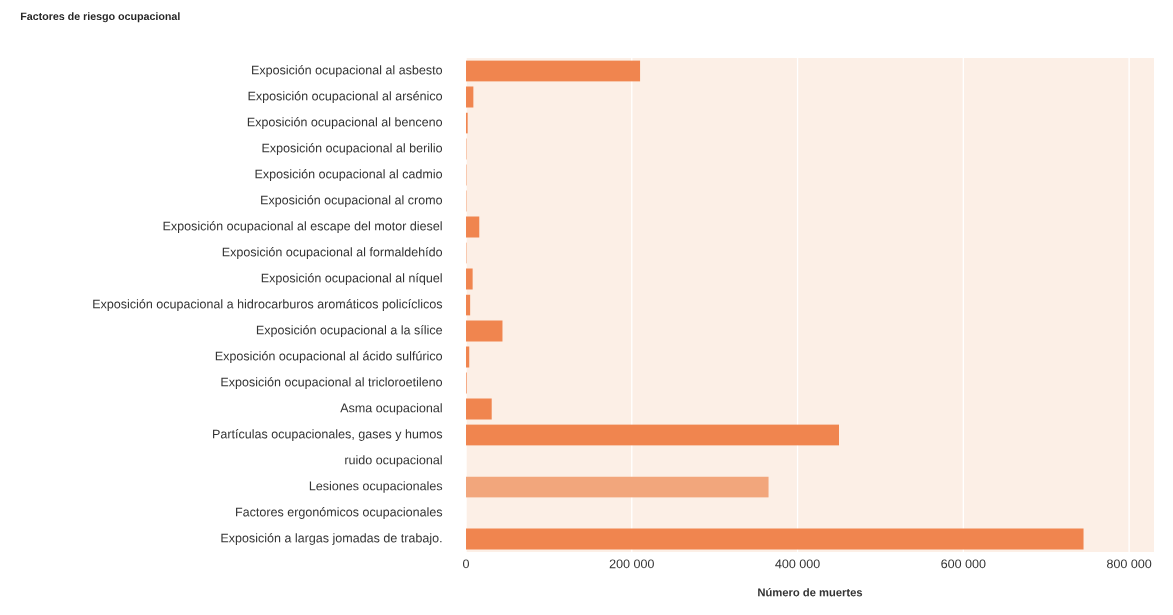  Describe the element at coordinates (393, 461) in the screenshot. I see `y-tick-label: ruido ocupacional` at that location.